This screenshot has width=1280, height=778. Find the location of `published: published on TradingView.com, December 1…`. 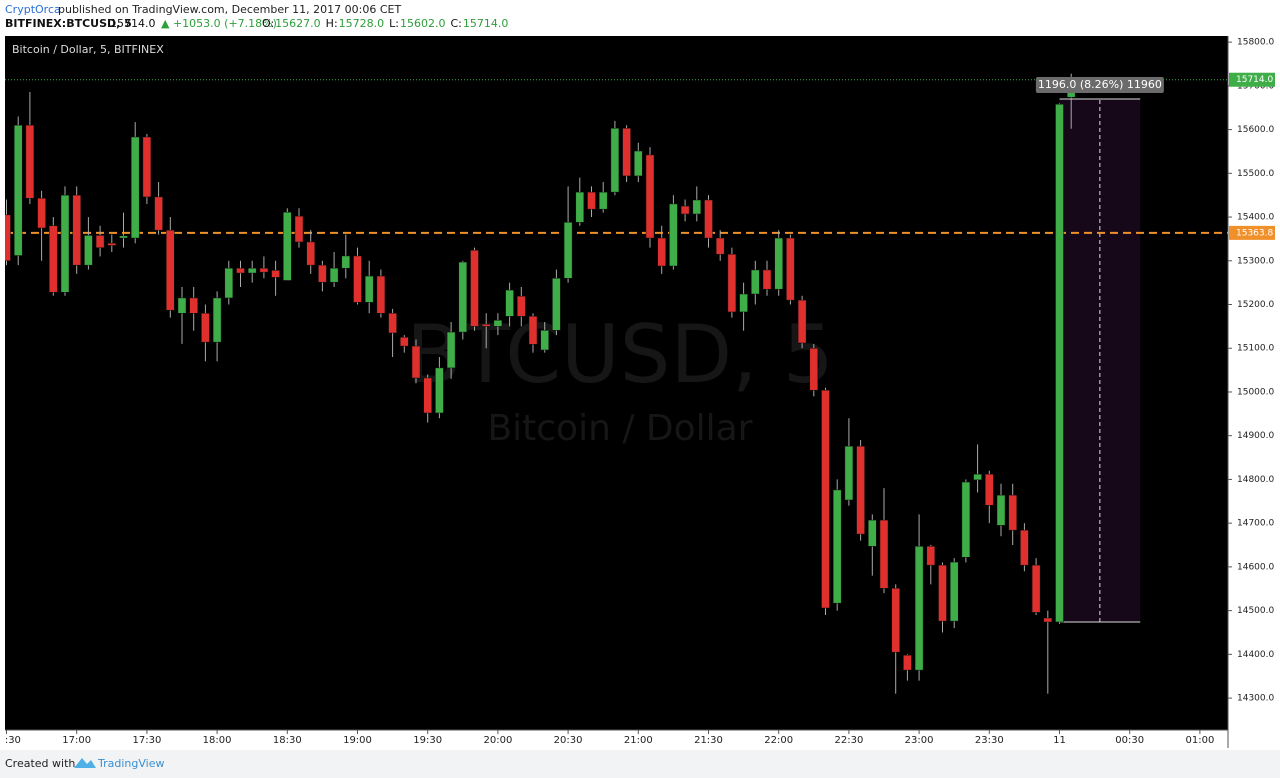

published: published on TradingView.com, December 1… is located at coordinates (229, 9).